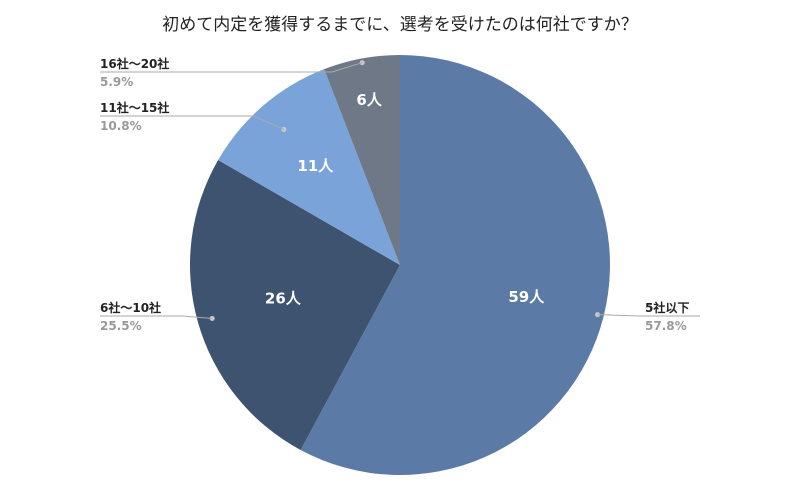  Describe the element at coordinates (134, 107) in the screenshot. I see `slice-category-label: 11社〜15社` at that location.